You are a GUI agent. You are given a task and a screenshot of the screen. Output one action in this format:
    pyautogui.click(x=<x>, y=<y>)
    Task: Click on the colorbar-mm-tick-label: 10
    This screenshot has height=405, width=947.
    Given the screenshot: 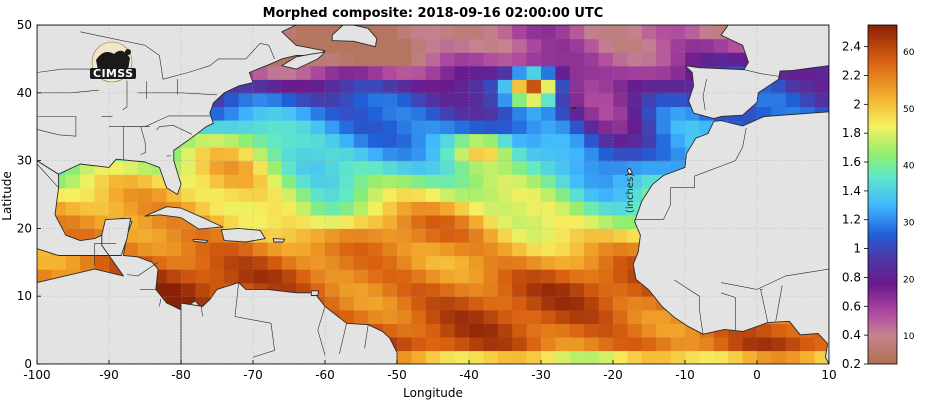 What is the action you would take?
    pyautogui.click(x=909, y=337)
    